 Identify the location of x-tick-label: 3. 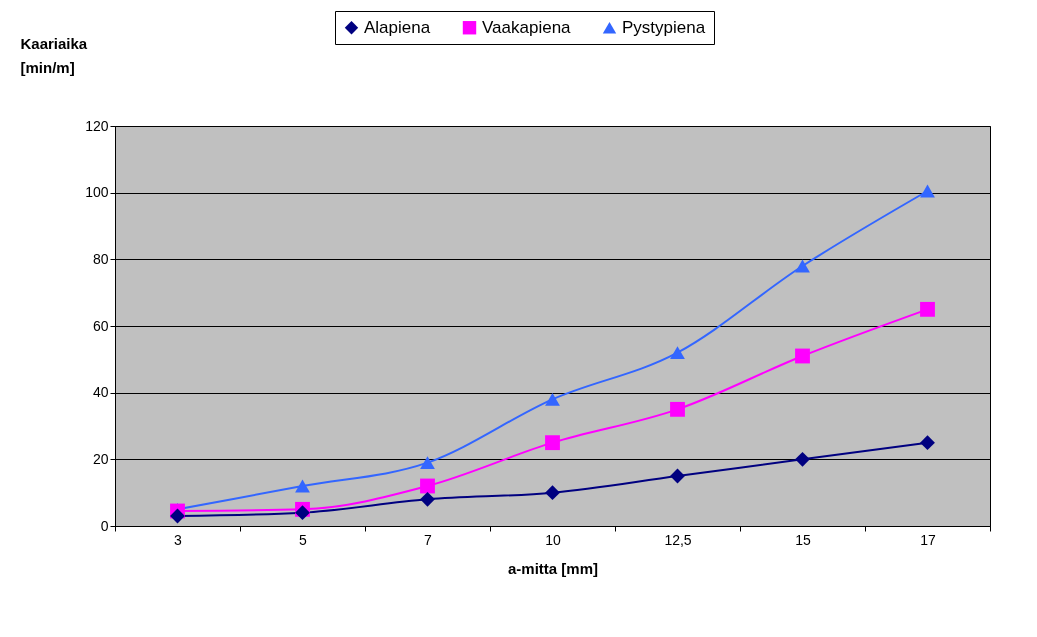
(178, 539).